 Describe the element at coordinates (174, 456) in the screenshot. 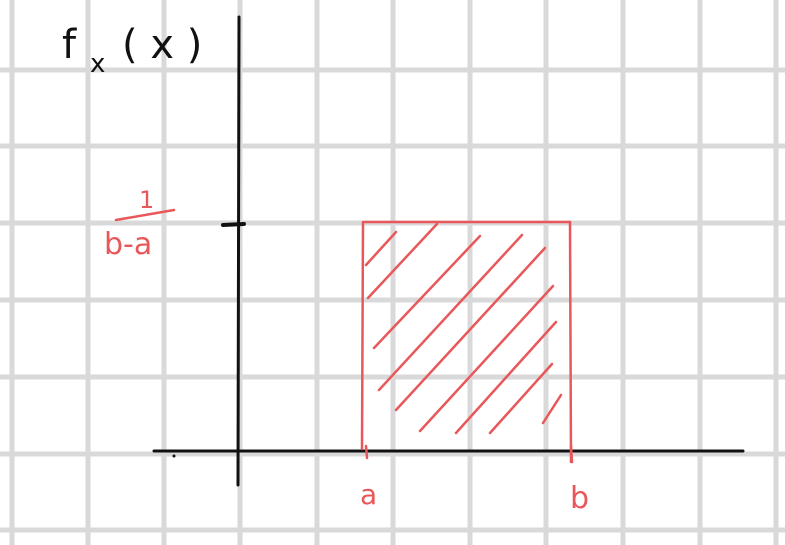

I see `x-axis-dot` at that location.